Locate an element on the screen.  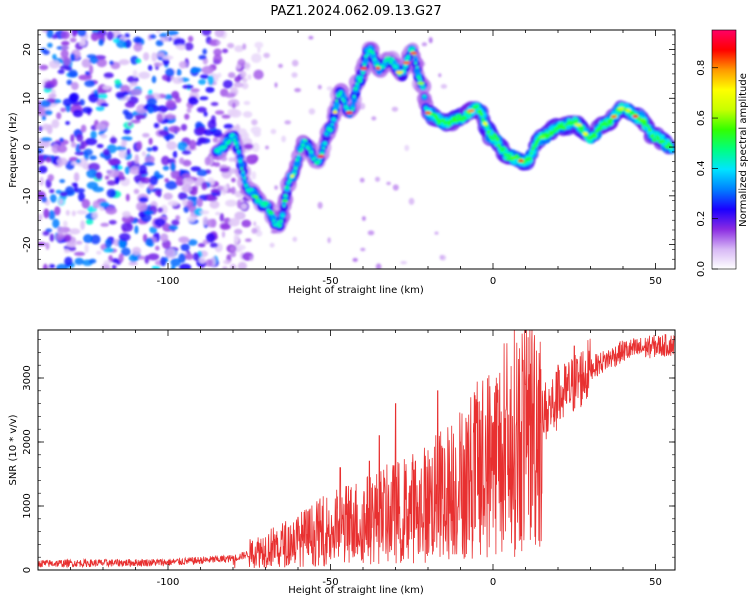
x-tick-label: -100 is located at coordinates (168, 582).